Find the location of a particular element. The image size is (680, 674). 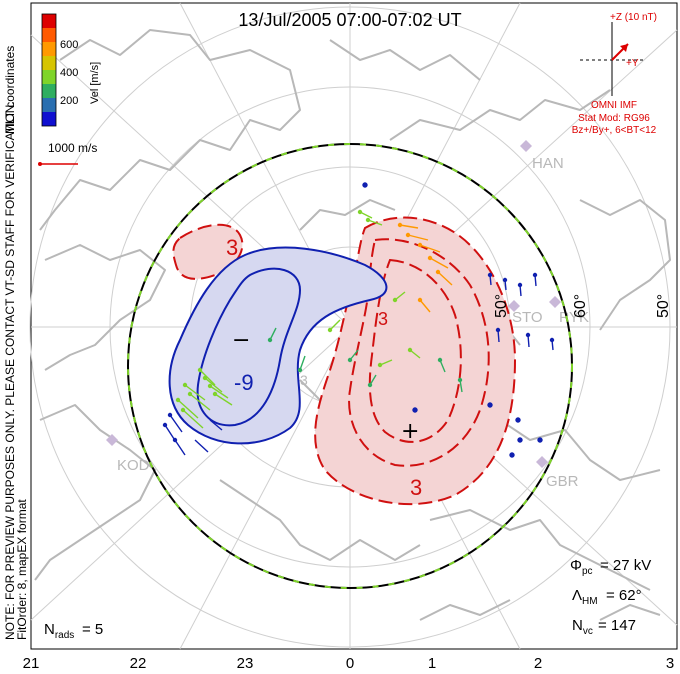

contour-label-faint: 3 is located at coordinates (304, 380).